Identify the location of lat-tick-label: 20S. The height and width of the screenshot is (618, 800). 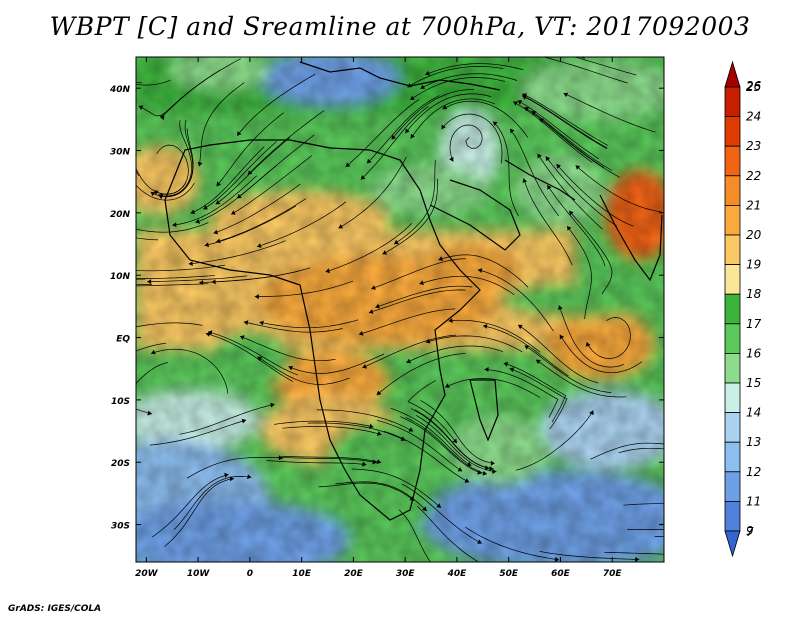
(120, 464).